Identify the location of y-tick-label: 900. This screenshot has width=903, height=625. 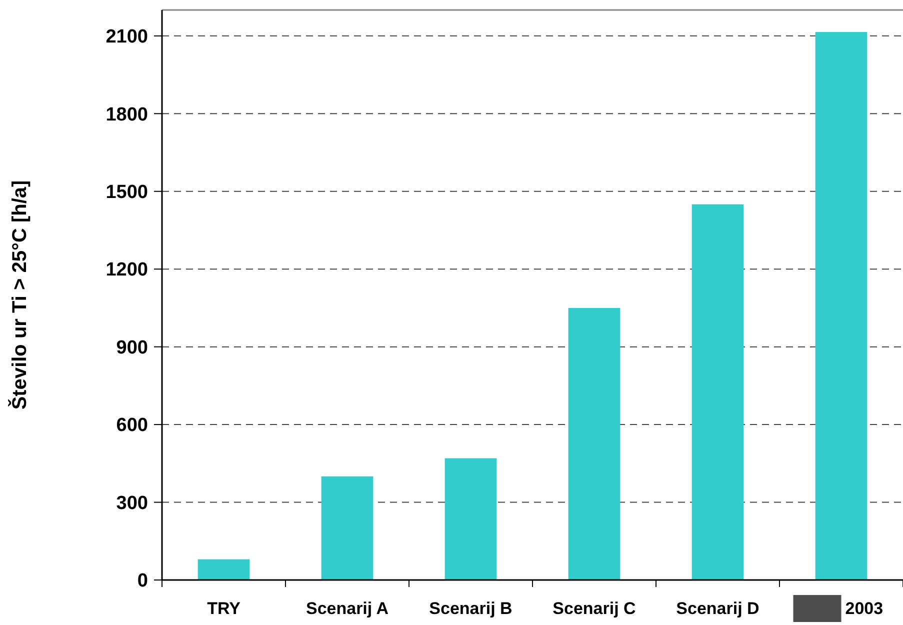
(132, 347).